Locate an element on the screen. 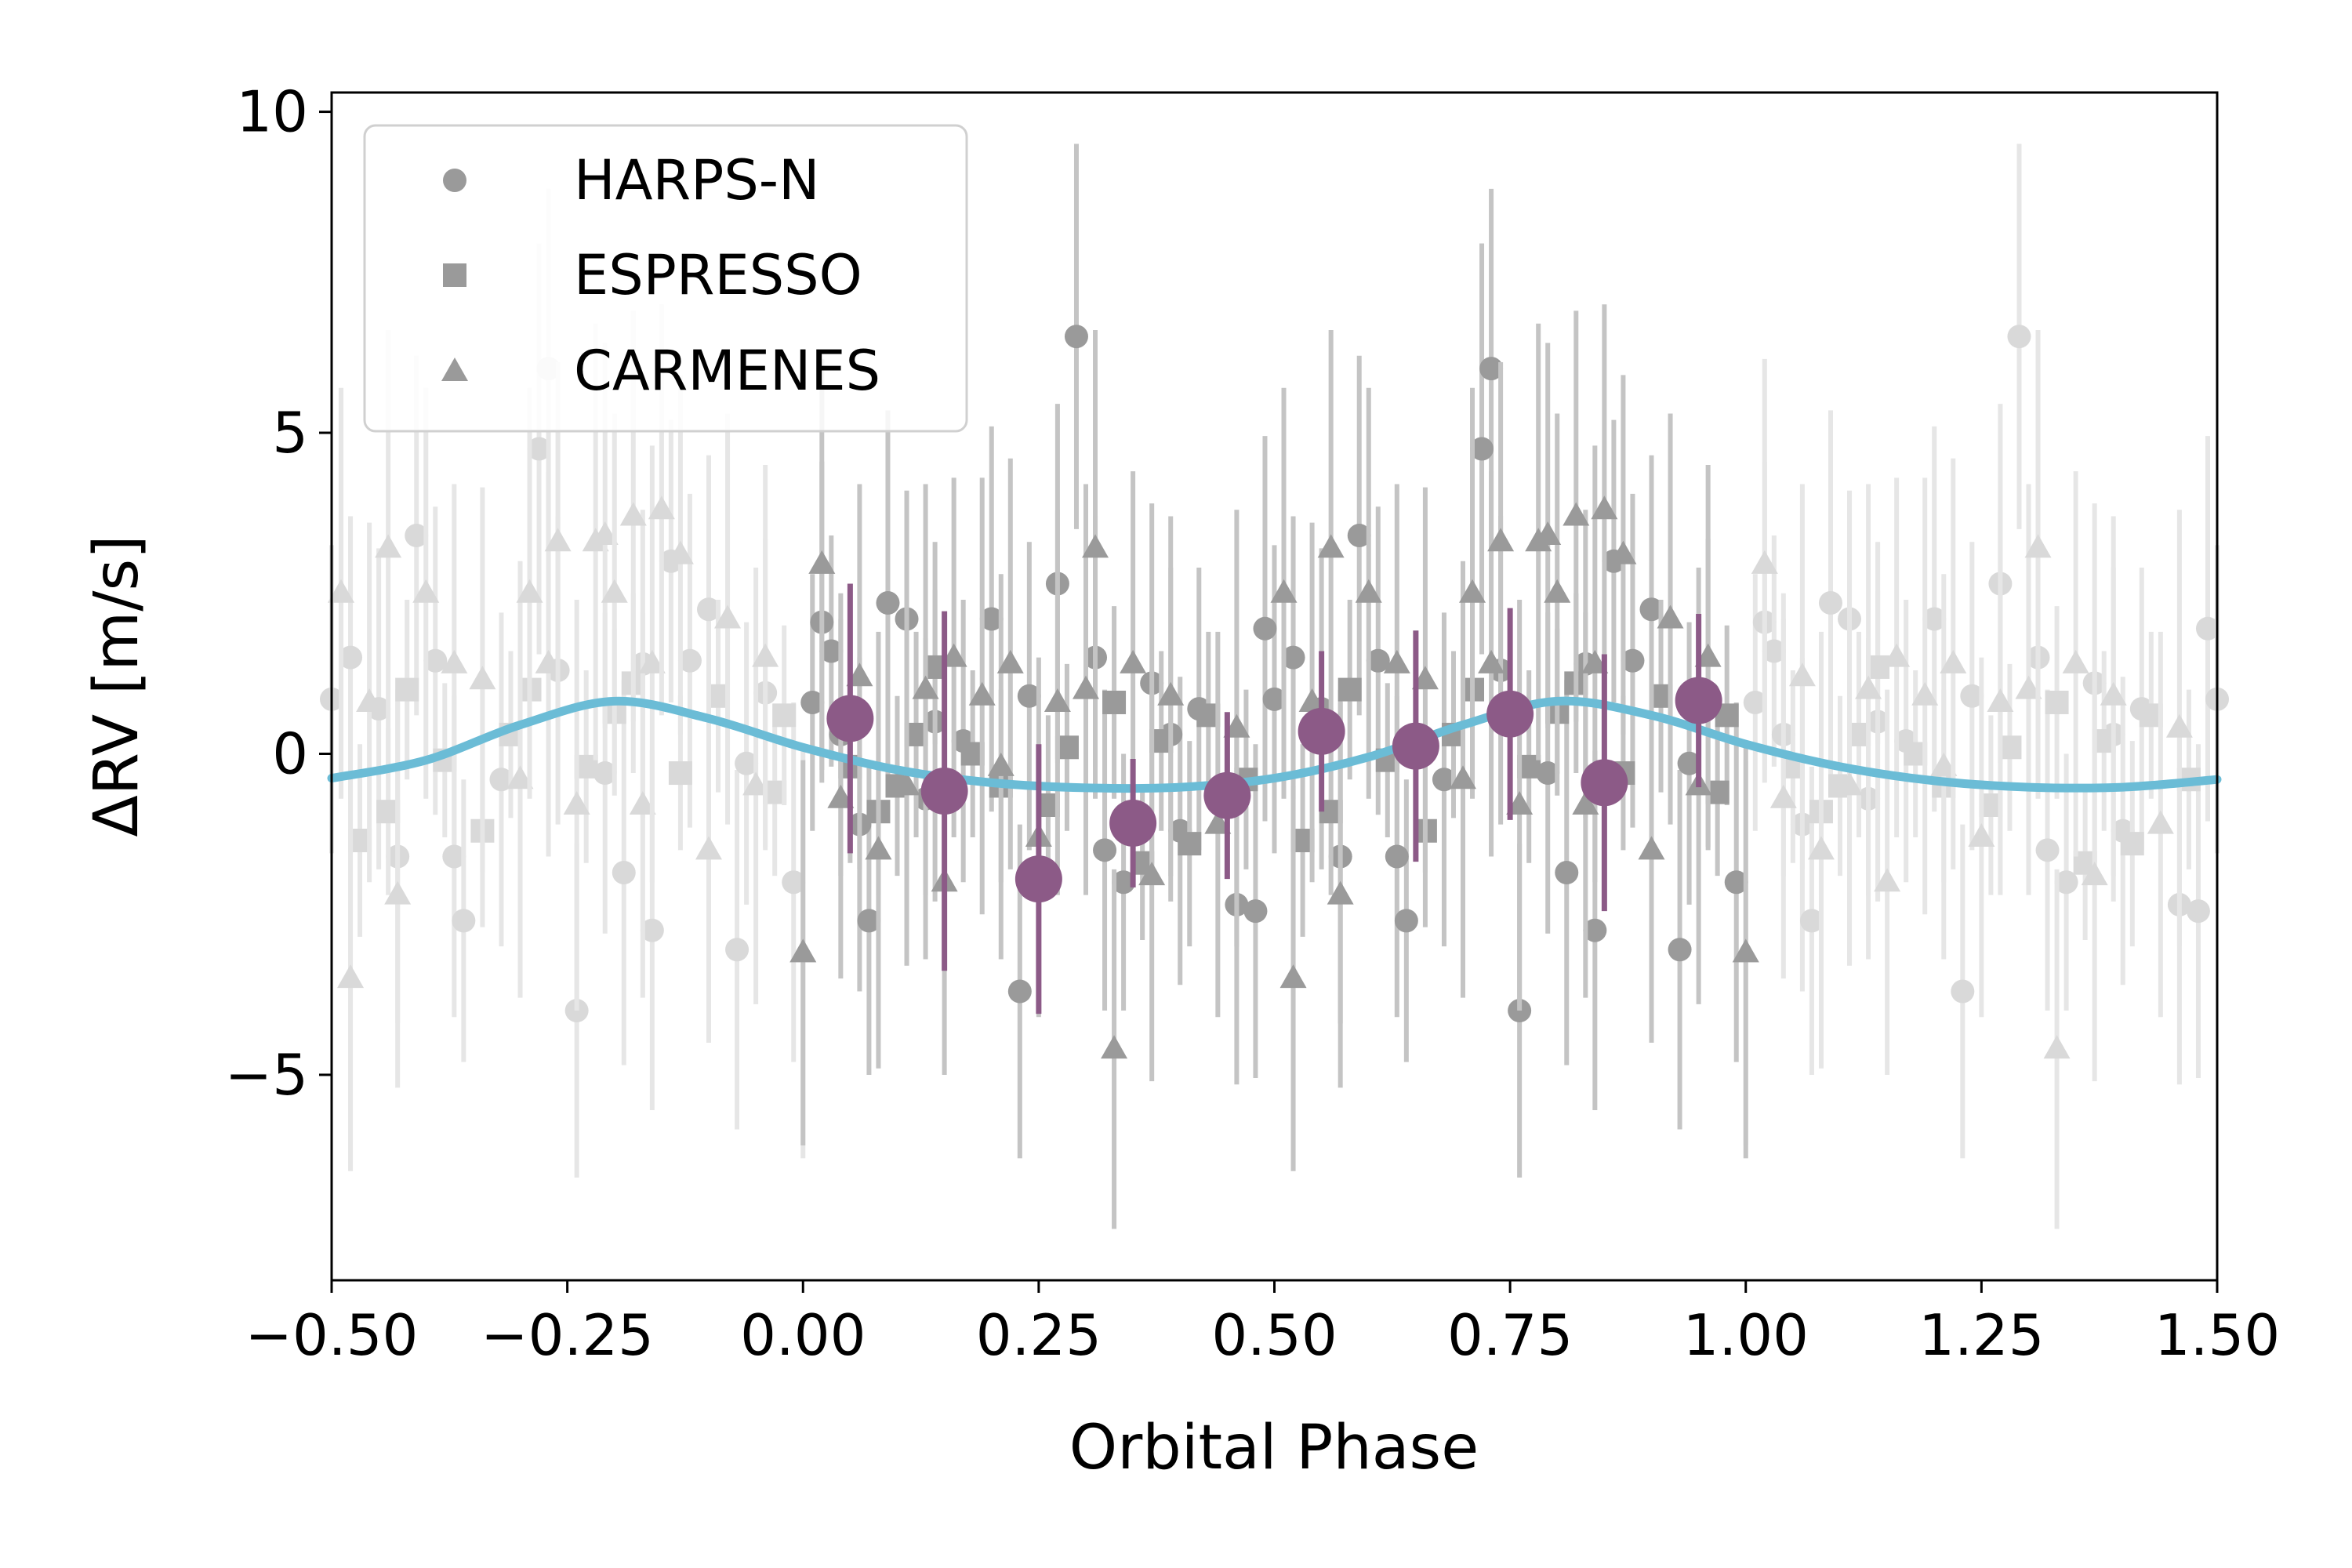  y-axis-label: ΔRV [m/s] is located at coordinates (117, 686).